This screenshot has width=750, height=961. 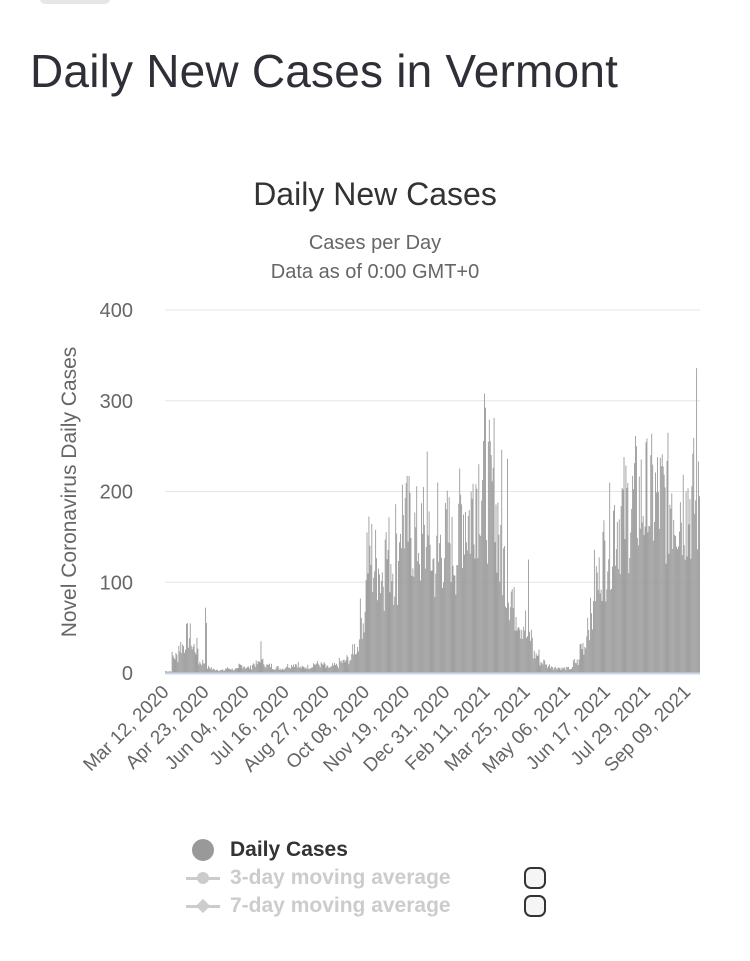 I want to click on toggle-3-day-checkbox, so click(x=535, y=878).